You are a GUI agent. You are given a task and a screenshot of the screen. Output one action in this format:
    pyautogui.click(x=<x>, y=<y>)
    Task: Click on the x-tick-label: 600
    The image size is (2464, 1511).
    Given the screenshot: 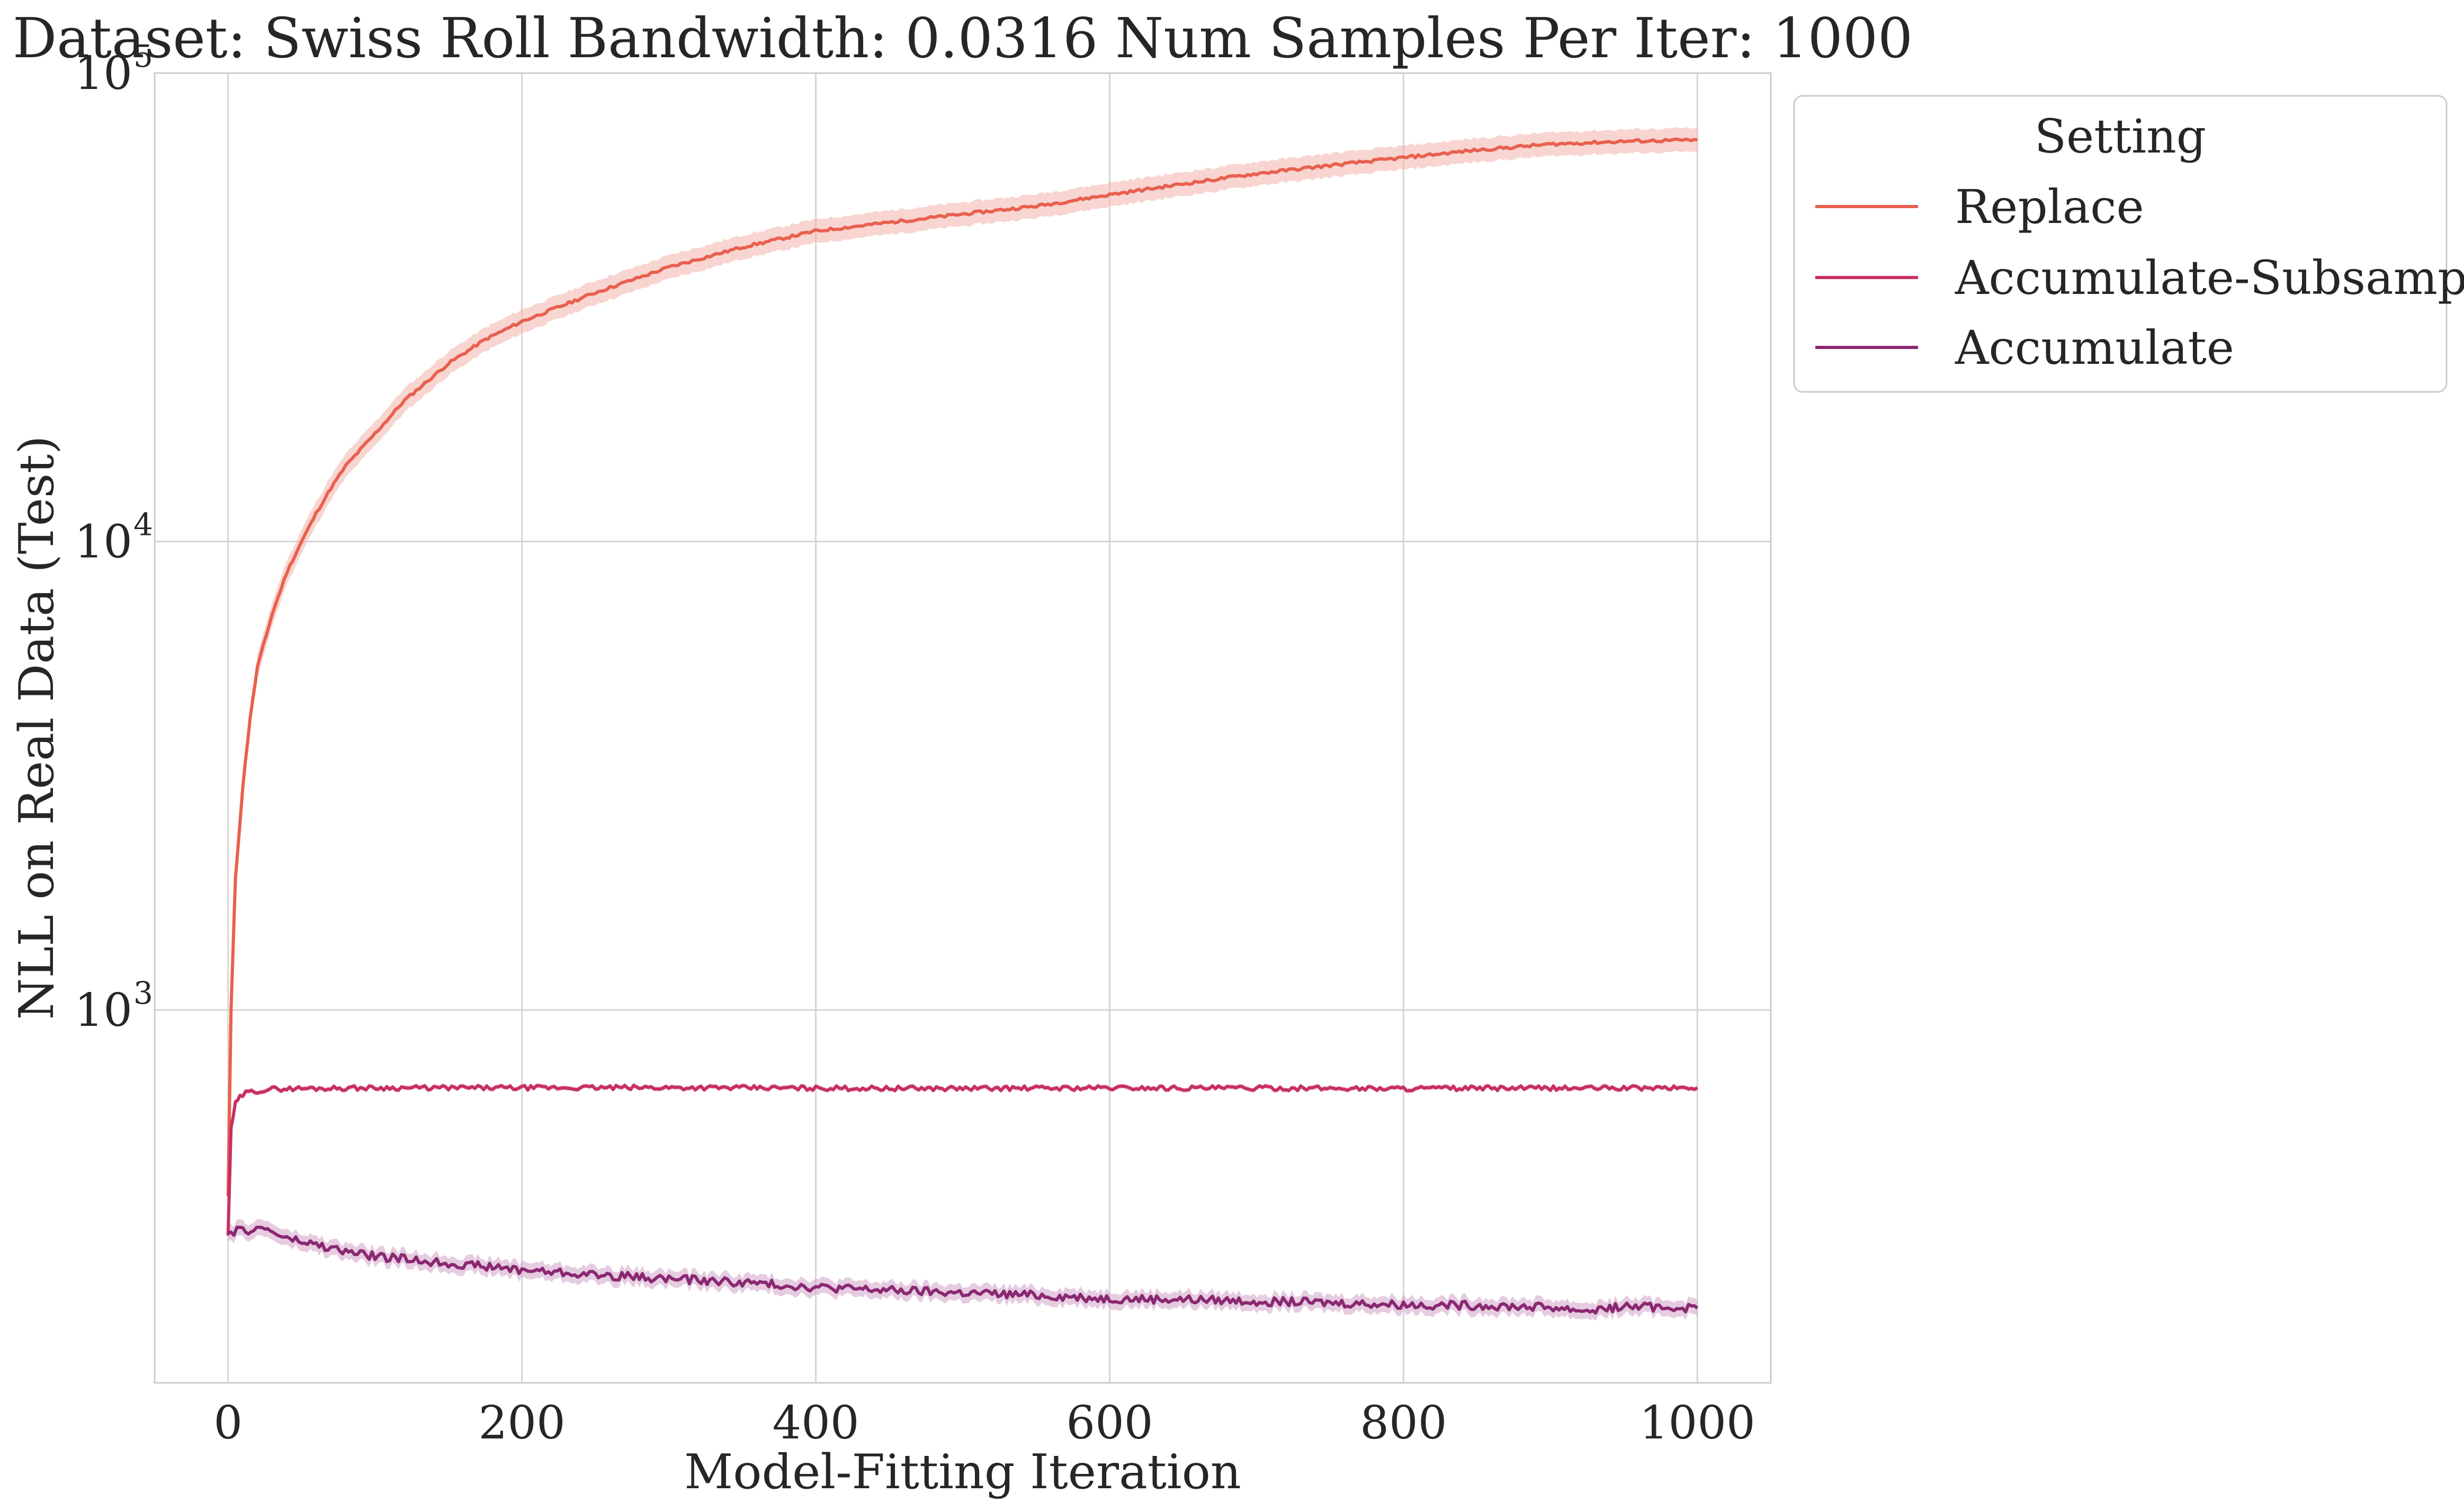 What is the action you would take?
    pyautogui.click(x=1109, y=1423)
    